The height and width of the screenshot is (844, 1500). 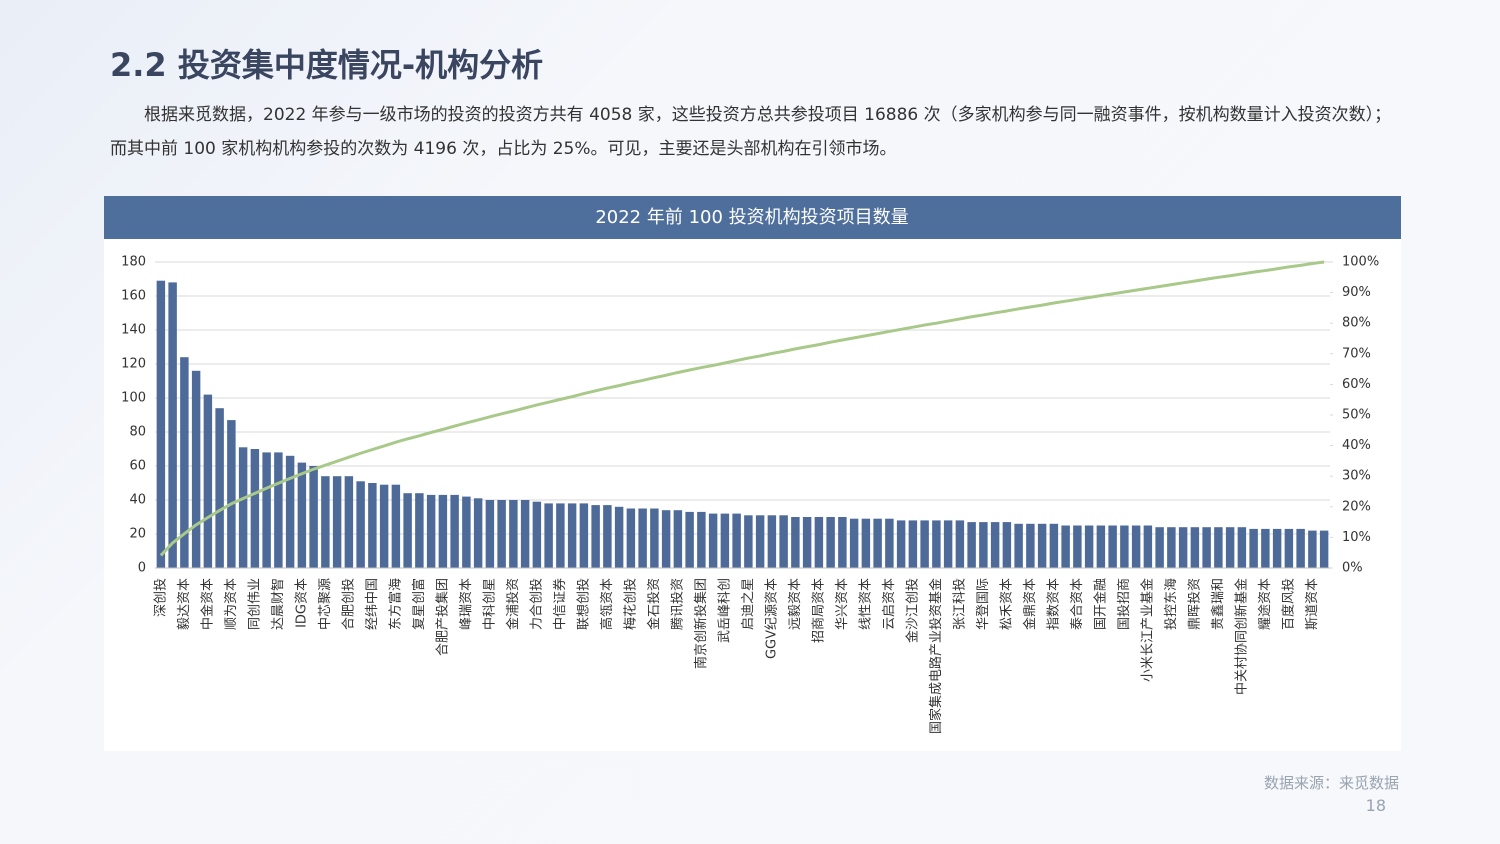 I want to click on x-tick-label: 高瓴资本, so click(x=607, y=604).